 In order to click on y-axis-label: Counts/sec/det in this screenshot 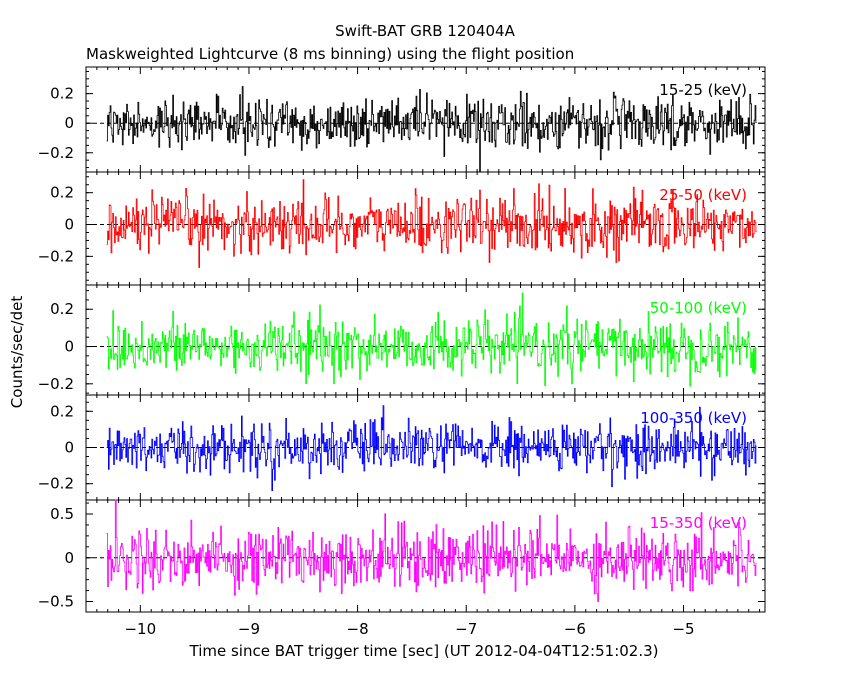, I will do `click(17, 352)`.